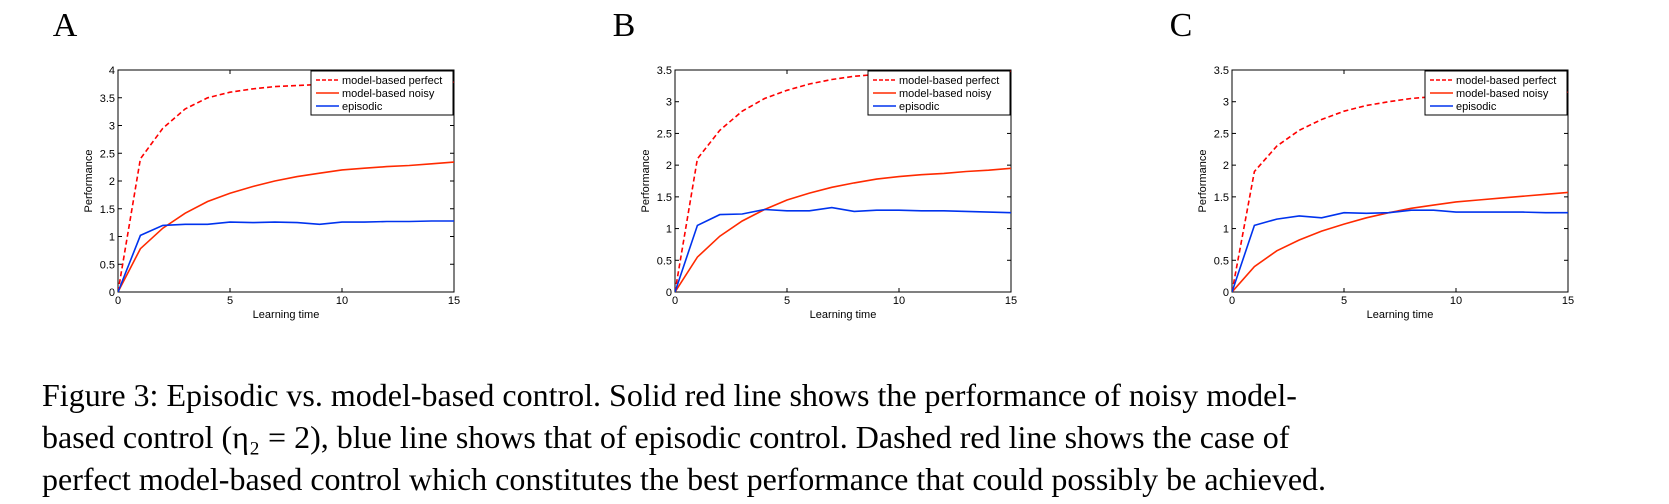 The width and height of the screenshot is (1669, 504). Describe the element at coordinates (624, 25) in the screenshot. I see `panel-letter: B` at that location.